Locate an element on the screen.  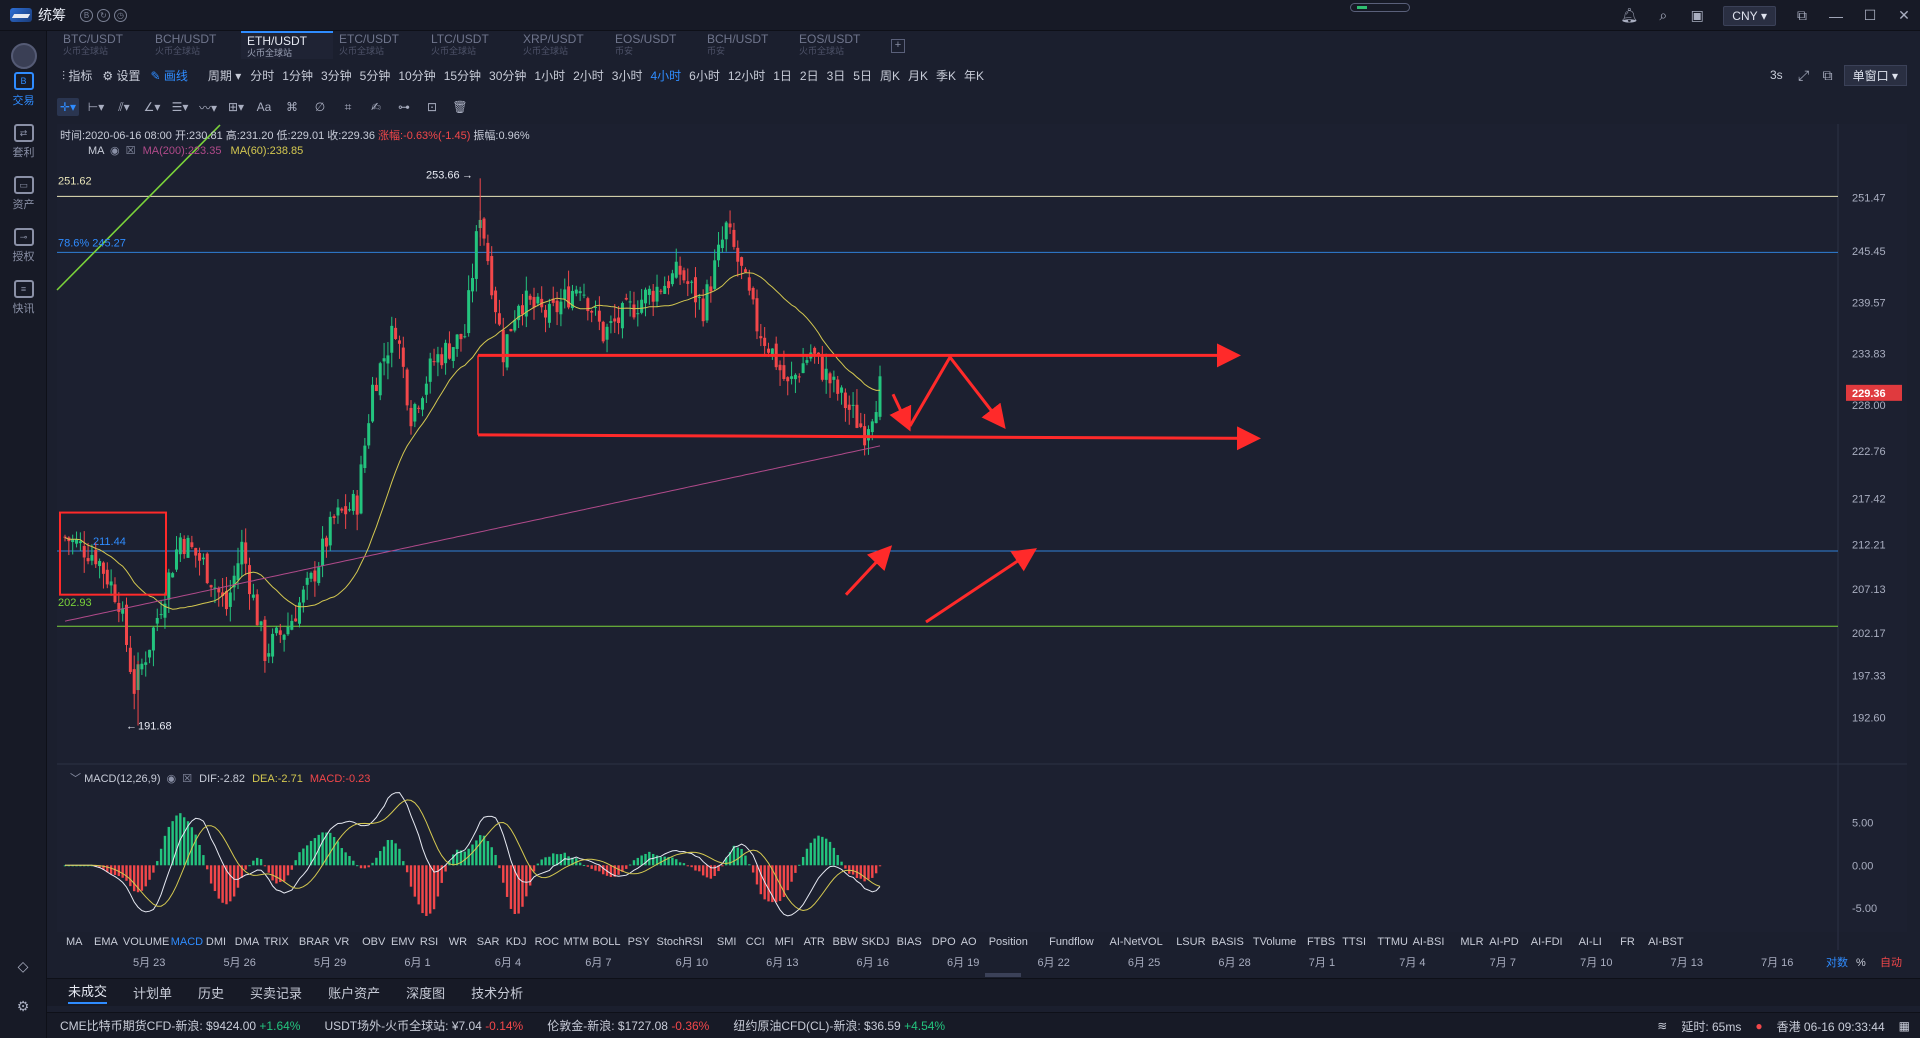
highlight-box is located at coordinates (113, 553).